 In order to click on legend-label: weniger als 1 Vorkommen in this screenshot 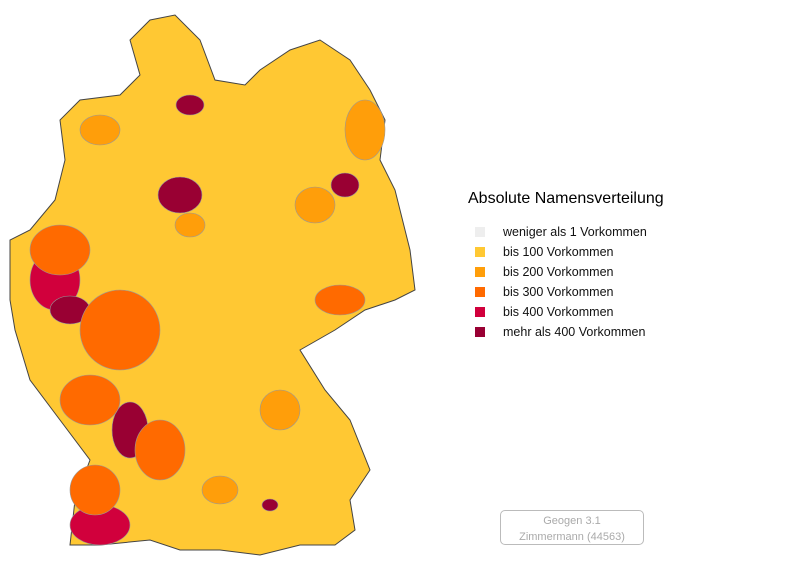, I will do `click(575, 232)`.